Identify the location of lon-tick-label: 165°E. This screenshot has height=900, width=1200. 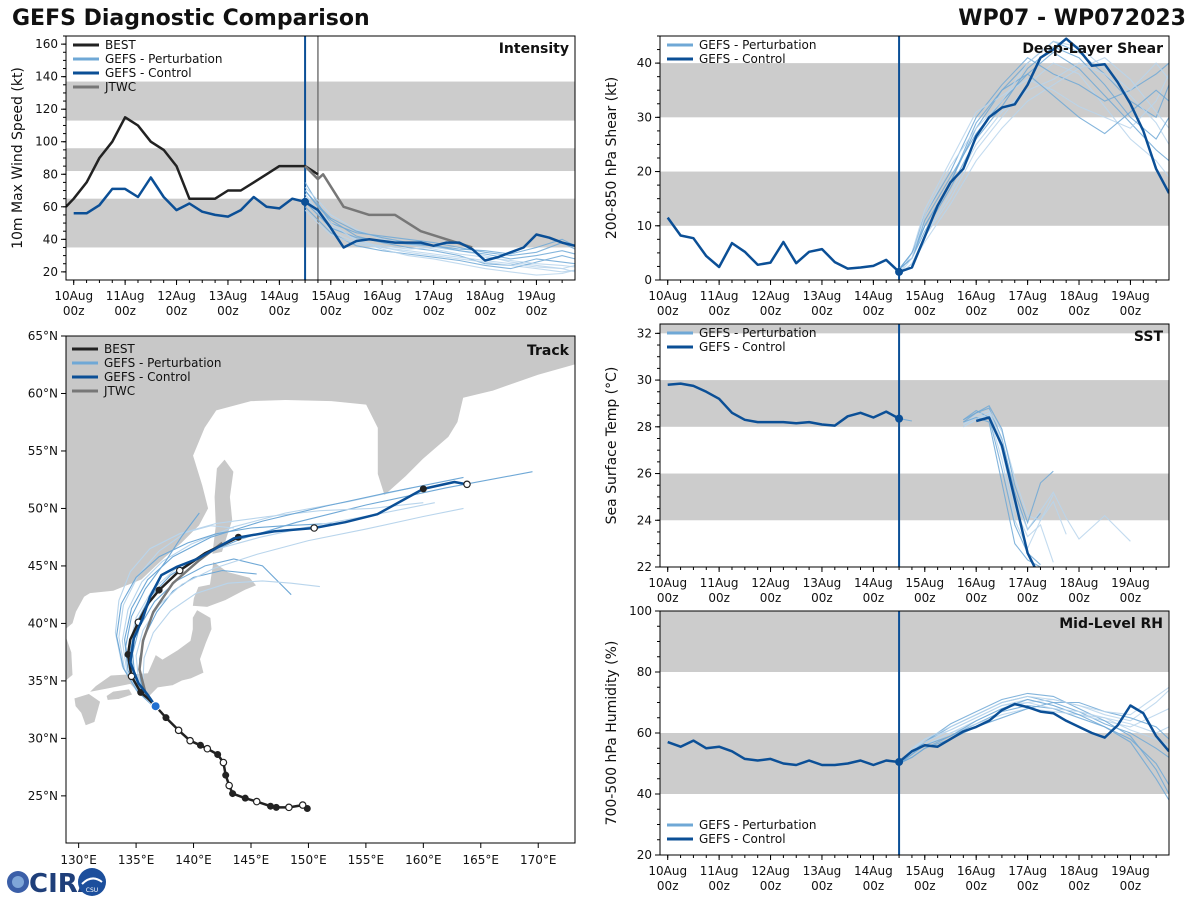
(481, 860).